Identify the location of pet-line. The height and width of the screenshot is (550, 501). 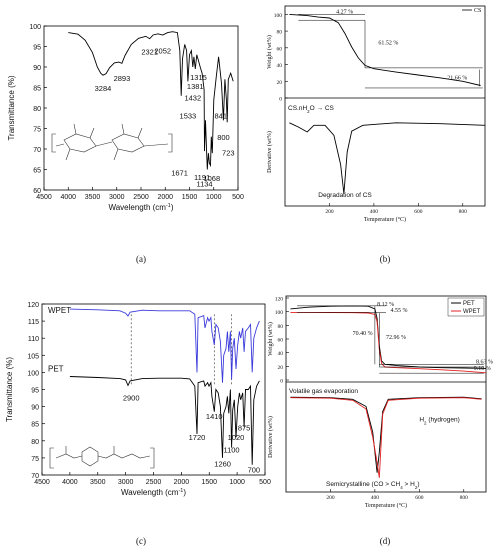
(164, 420).